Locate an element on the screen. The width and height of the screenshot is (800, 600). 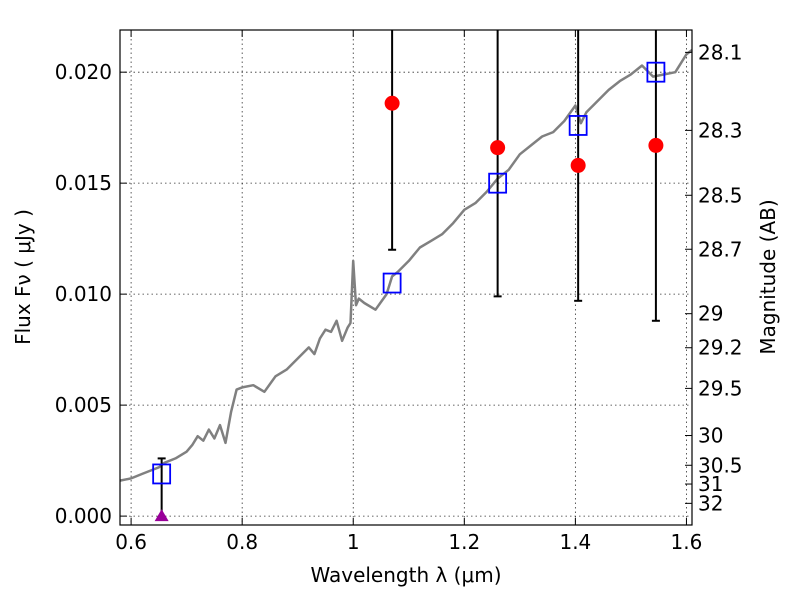
y-tick-label: 0.015 is located at coordinates (83, 183).